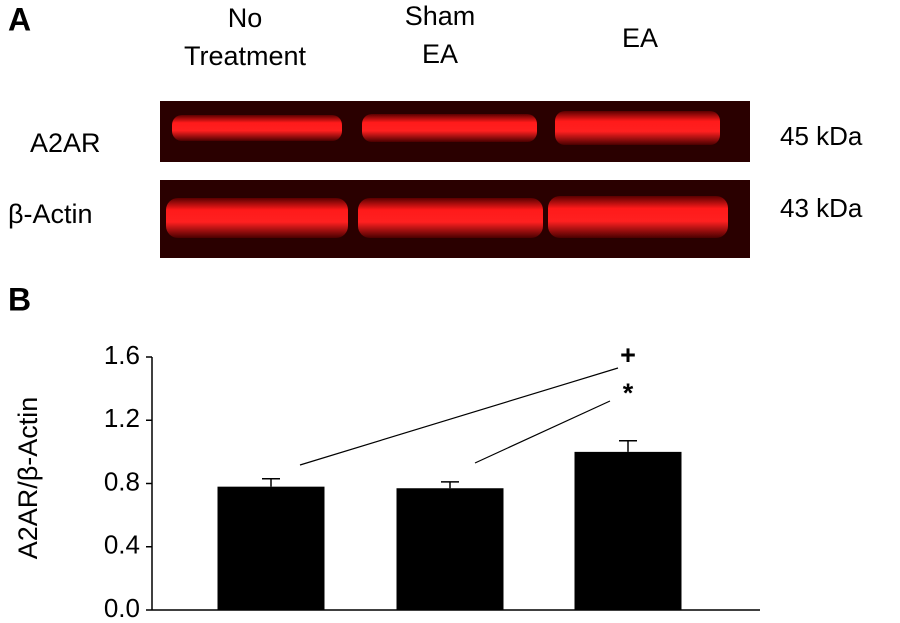 The image size is (900, 623). Describe the element at coordinates (628, 393) in the screenshot. I see `annotation: *` at that location.